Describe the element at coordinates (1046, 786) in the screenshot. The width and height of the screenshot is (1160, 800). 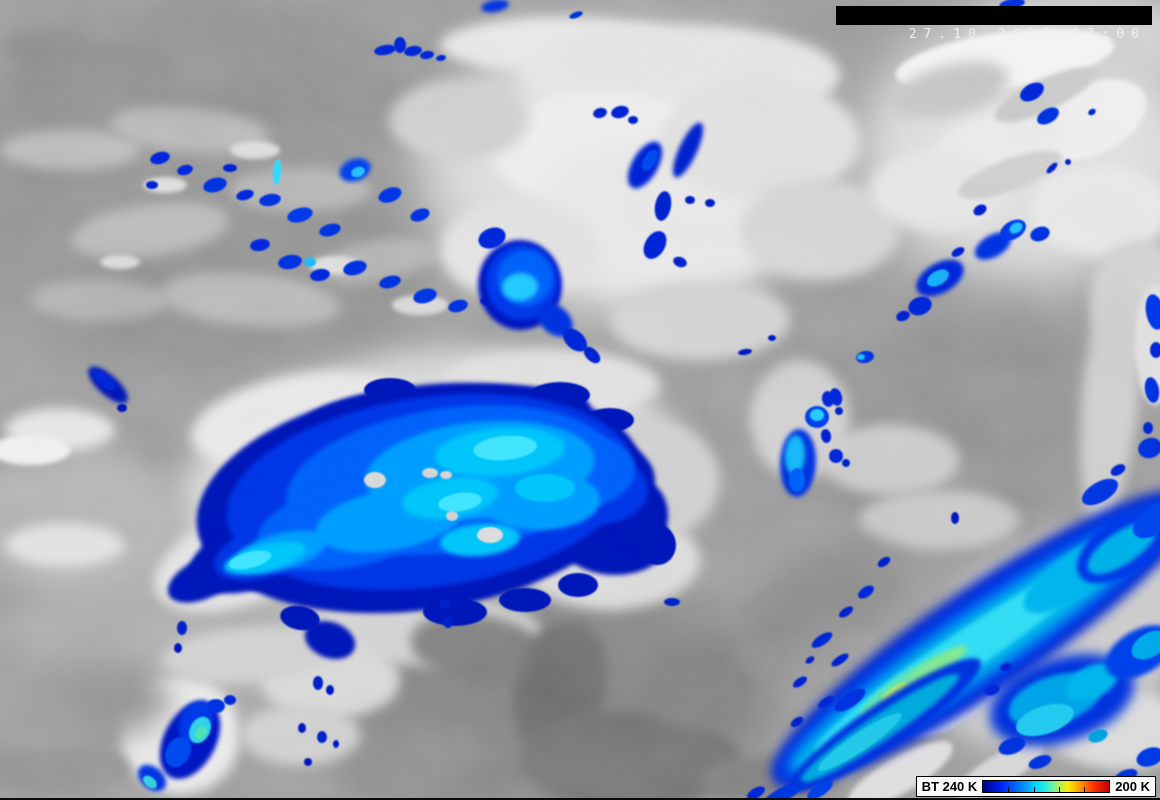
I see `colorbar-gradient` at that location.